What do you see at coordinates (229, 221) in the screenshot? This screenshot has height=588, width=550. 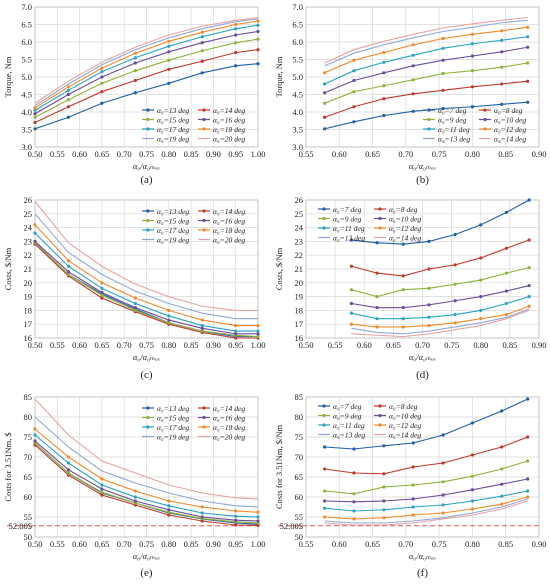 I see `legend-entry: α₀=16 deg` at bounding box center [229, 221].